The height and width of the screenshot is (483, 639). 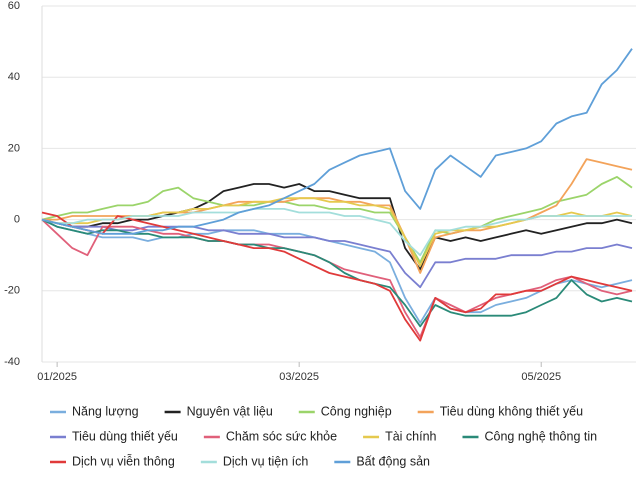 What do you see at coordinates (299, 377) in the screenshot?
I see `x-tick-label: 03/2025` at bounding box center [299, 377].